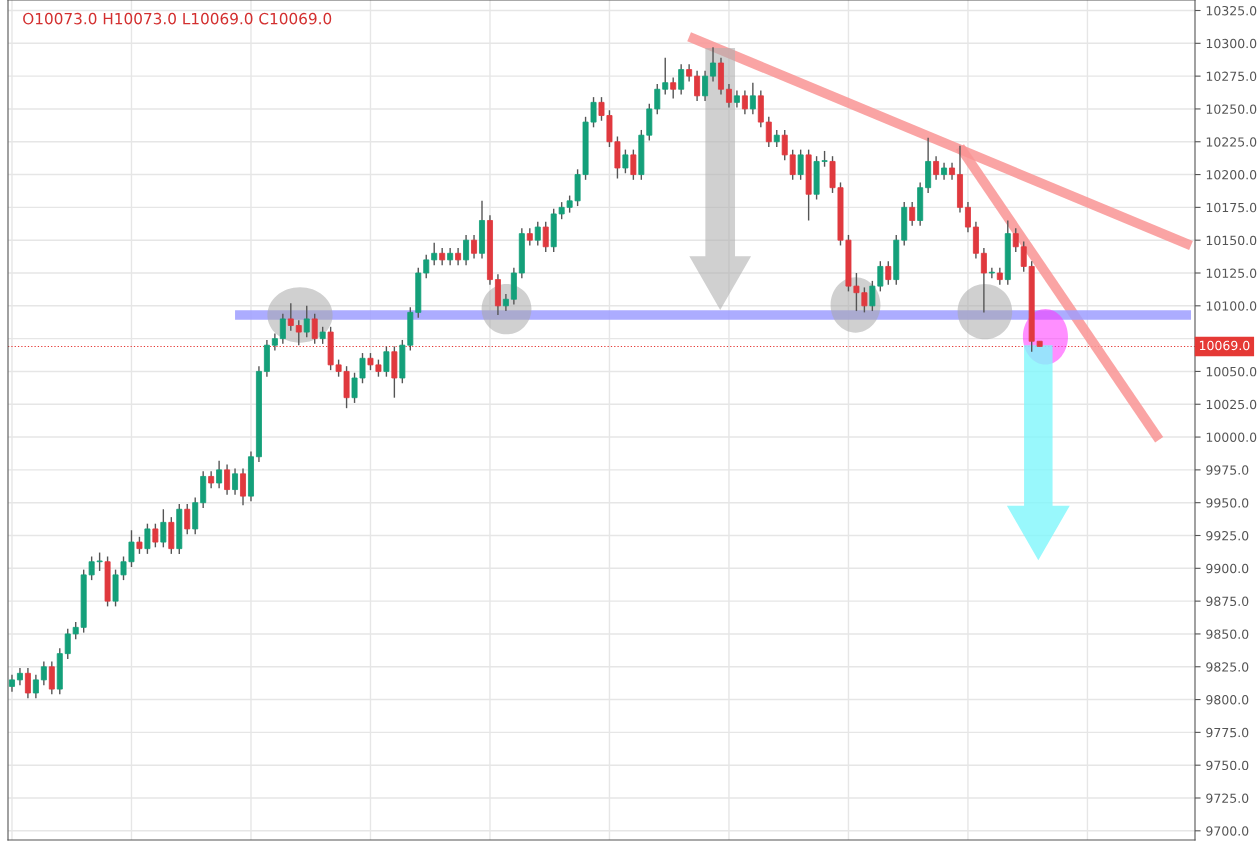 The height and width of the screenshot is (847, 1257). Describe the element at coordinates (1227, 634) in the screenshot. I see `y-tick-label: 9850.0` at that location.